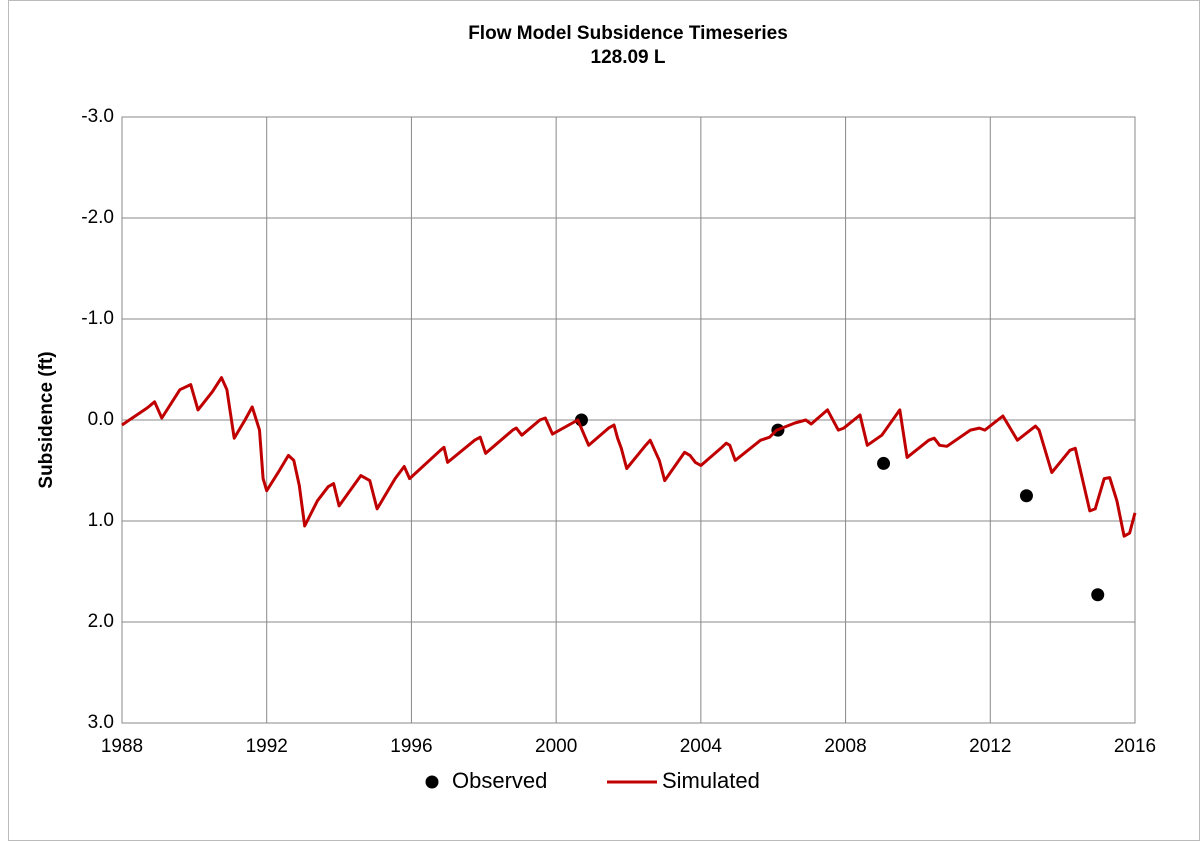  I want to click on x-tick-label: 2004, so click(701, 746).